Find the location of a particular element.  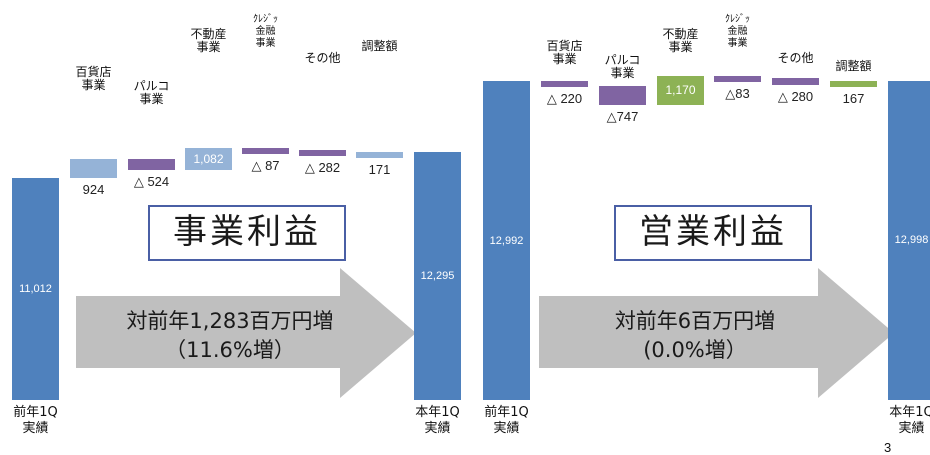

bar-value-label: △ 524 is located at coordinates (151, 181).